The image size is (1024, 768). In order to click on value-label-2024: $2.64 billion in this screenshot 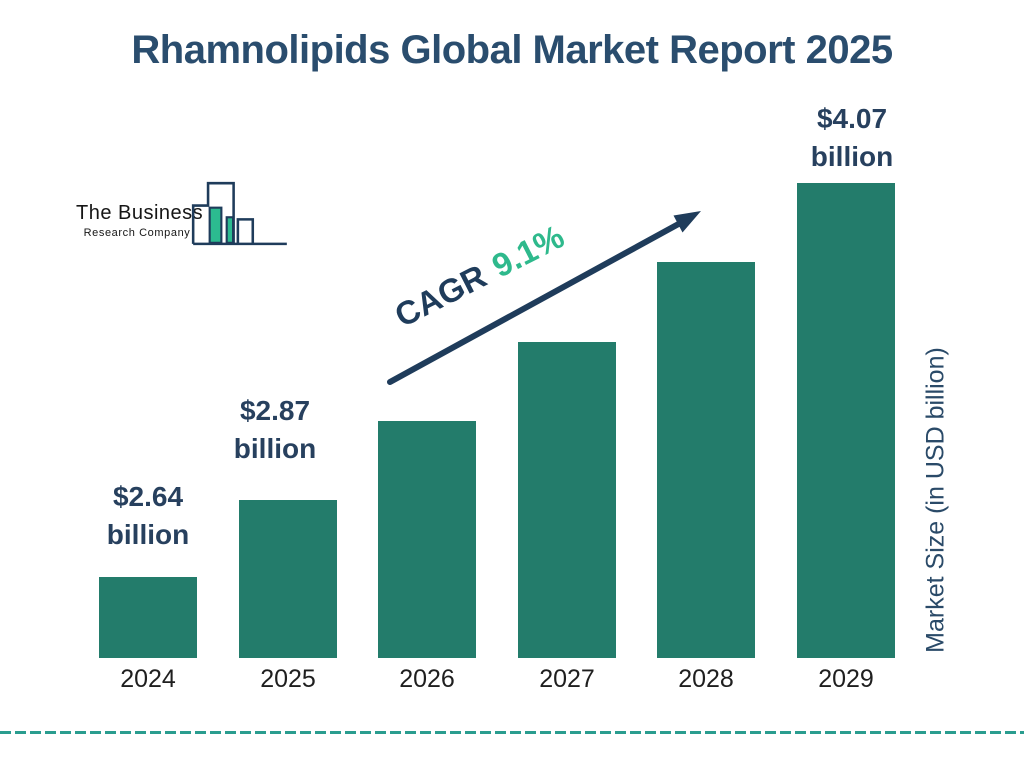, I will do `click(148, 516)`.